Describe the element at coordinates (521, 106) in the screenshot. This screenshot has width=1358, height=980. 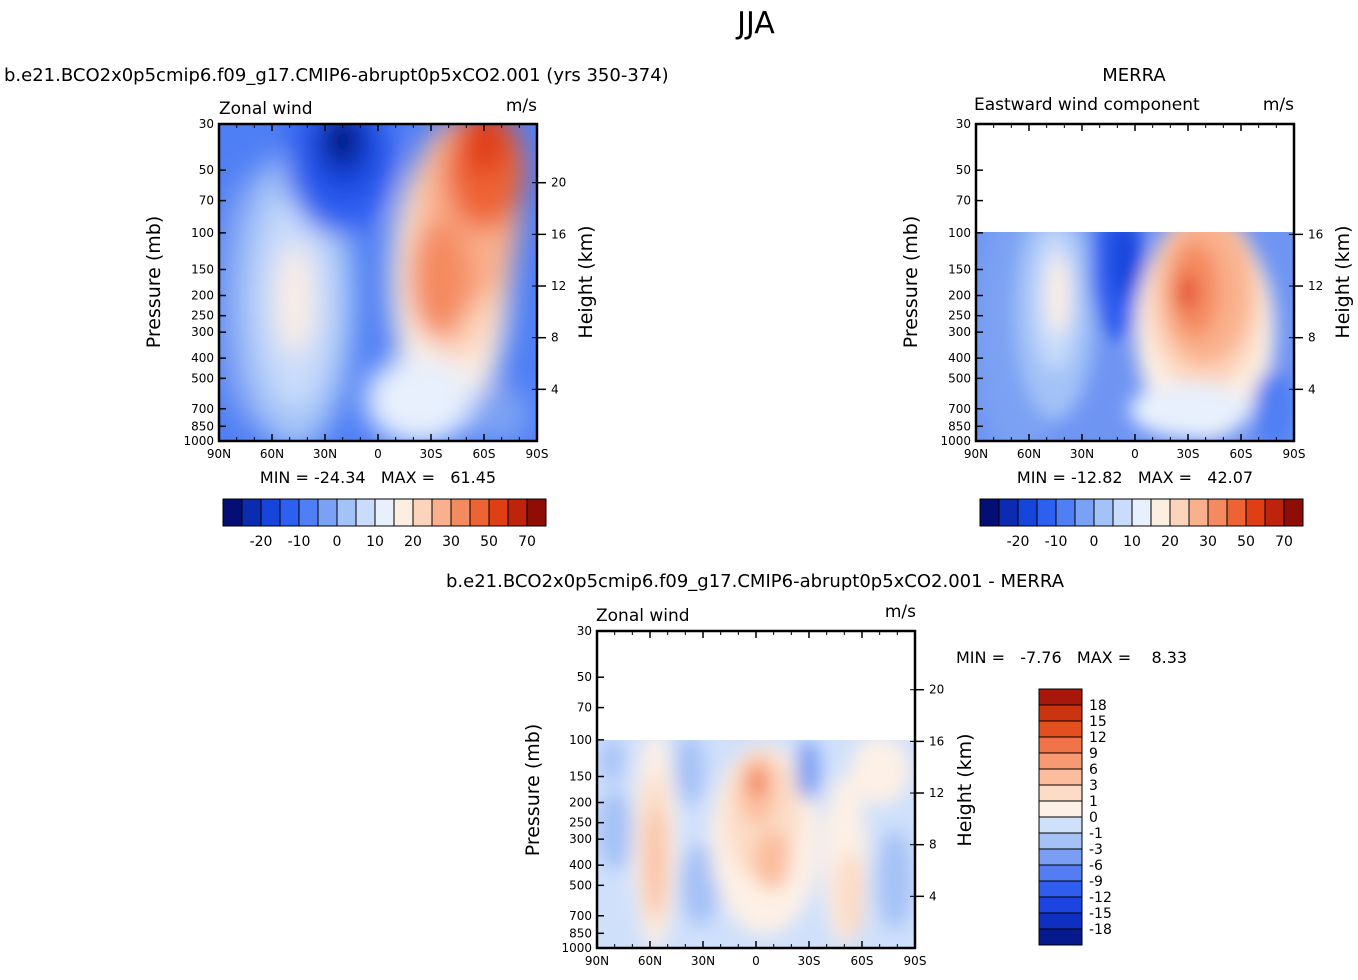
I see `units-label: m/s` at that location.